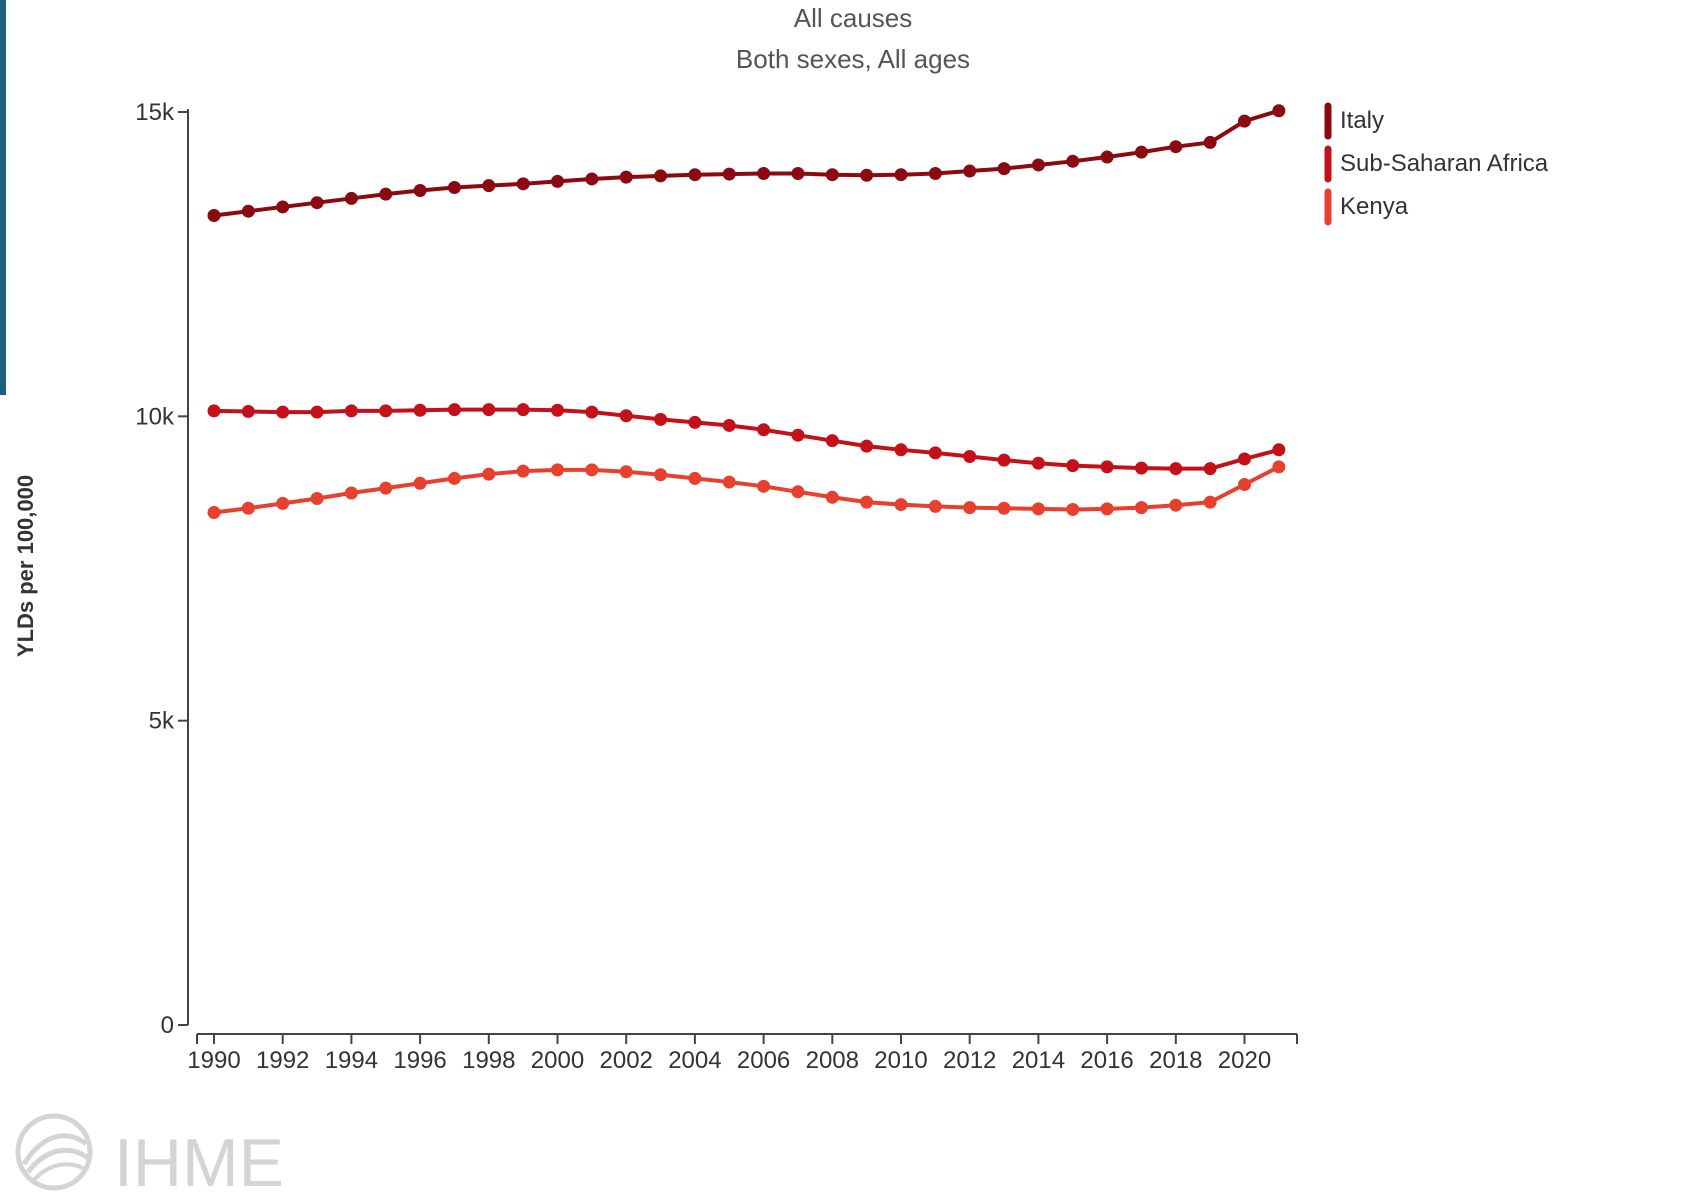 The image size is (1693, 1201). What do you see at coordinates (1354, 121) in the screenshot?
I see `legend-item: Italy` at bounding box center [1354, 121].